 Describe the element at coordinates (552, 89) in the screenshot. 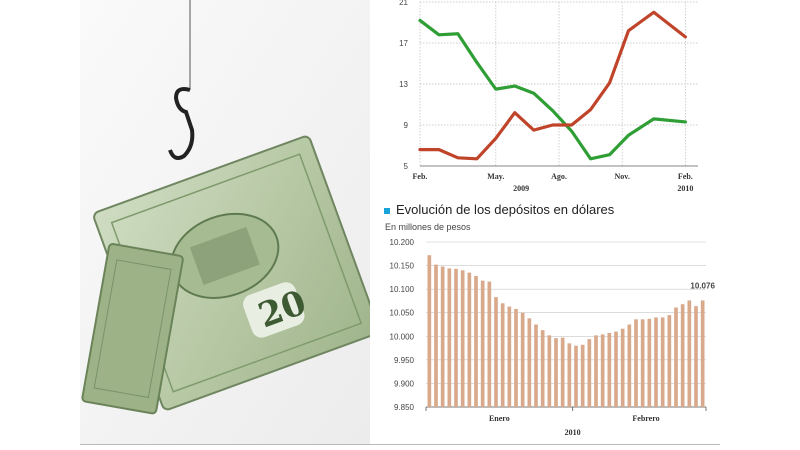

I see `series-line-green` at that location.